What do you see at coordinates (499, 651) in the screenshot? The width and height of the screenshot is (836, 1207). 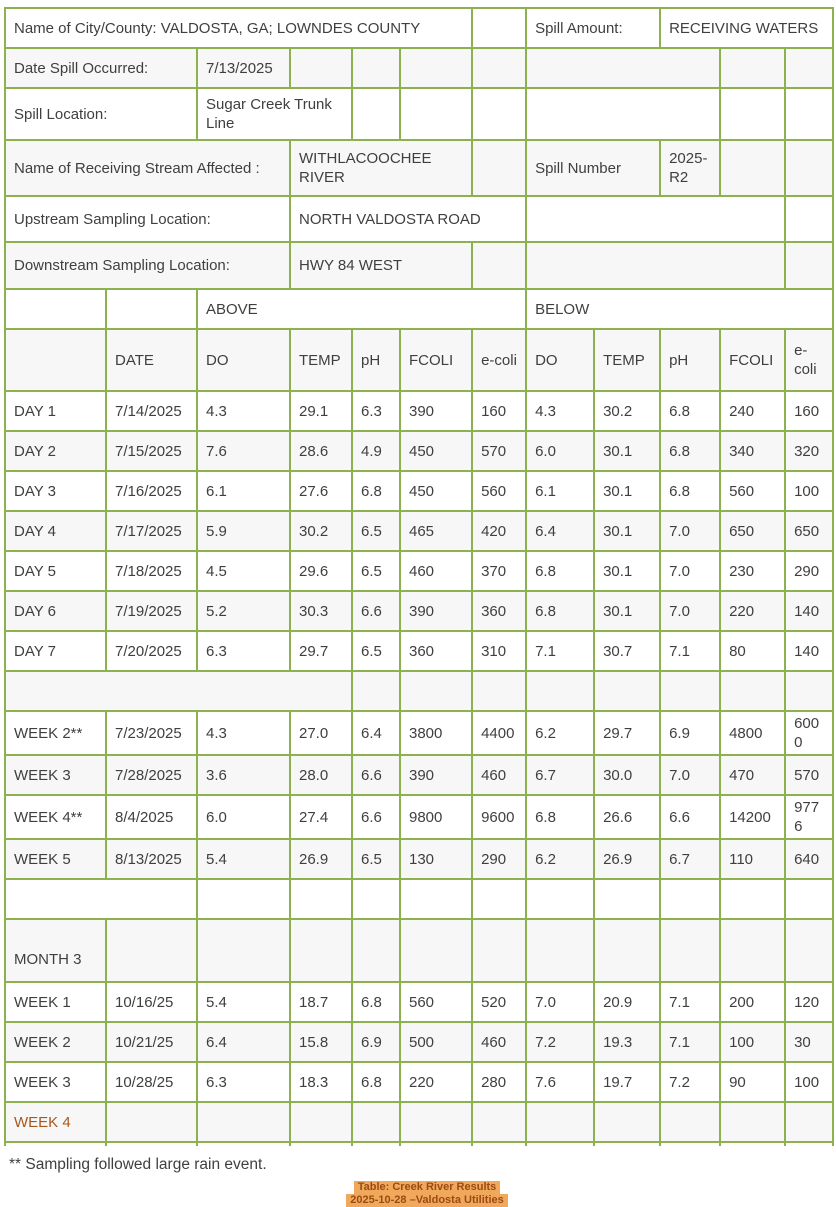 I see `cell: 310` at bounding box center [499, 651].